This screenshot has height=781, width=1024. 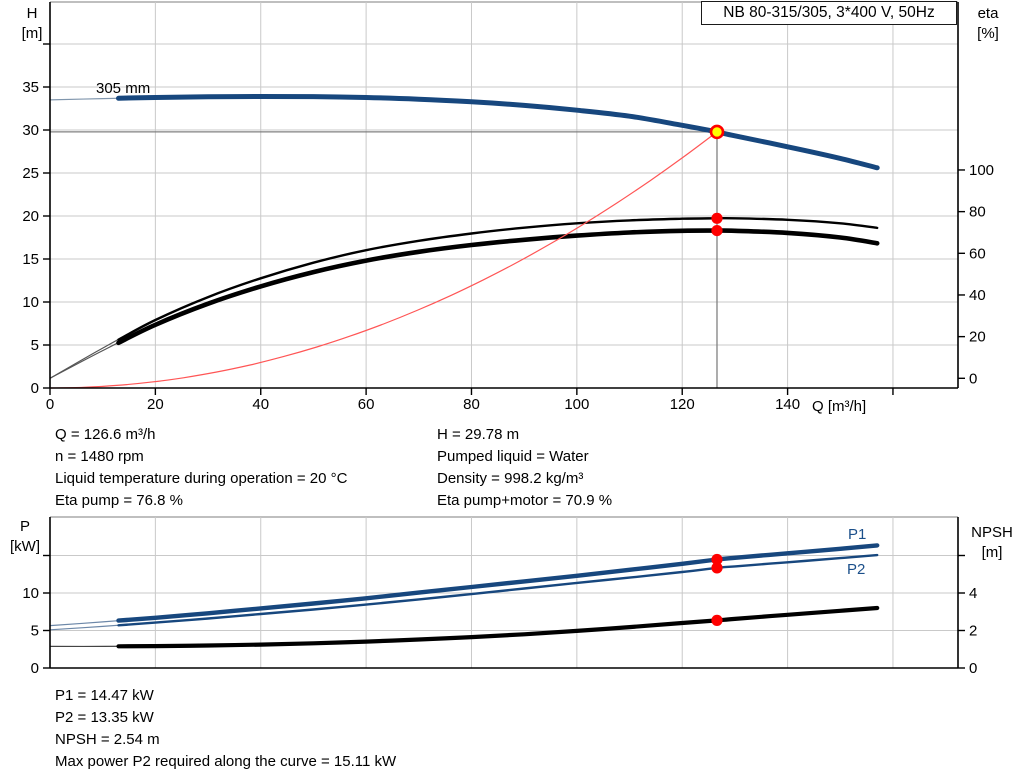 What do you see at coordinates (107, 739) in the screenshot?
I see `info-line-npsh: NPSH = 2.54 m` at bounding box center [107, 739].